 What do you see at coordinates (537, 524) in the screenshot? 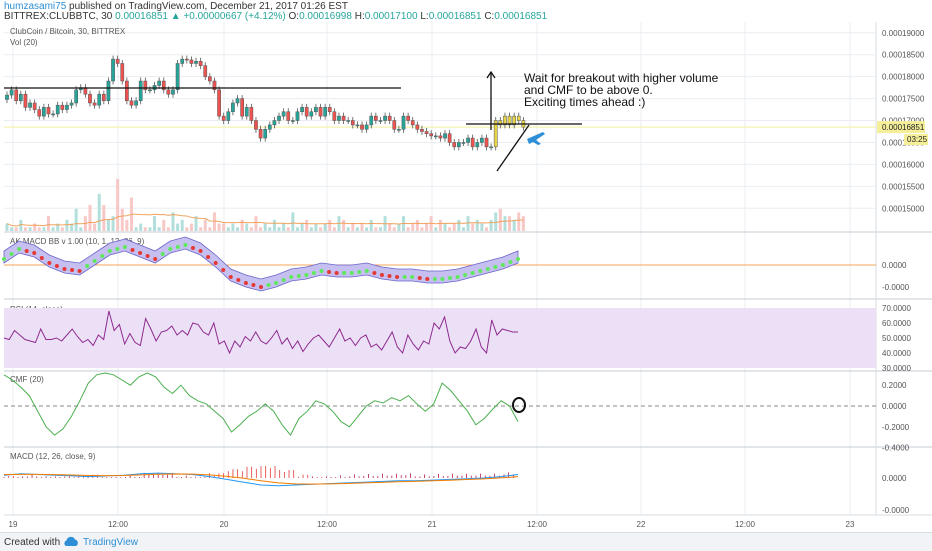
I see `time-tick-label: 12:00` at bounding box center [537, 524].